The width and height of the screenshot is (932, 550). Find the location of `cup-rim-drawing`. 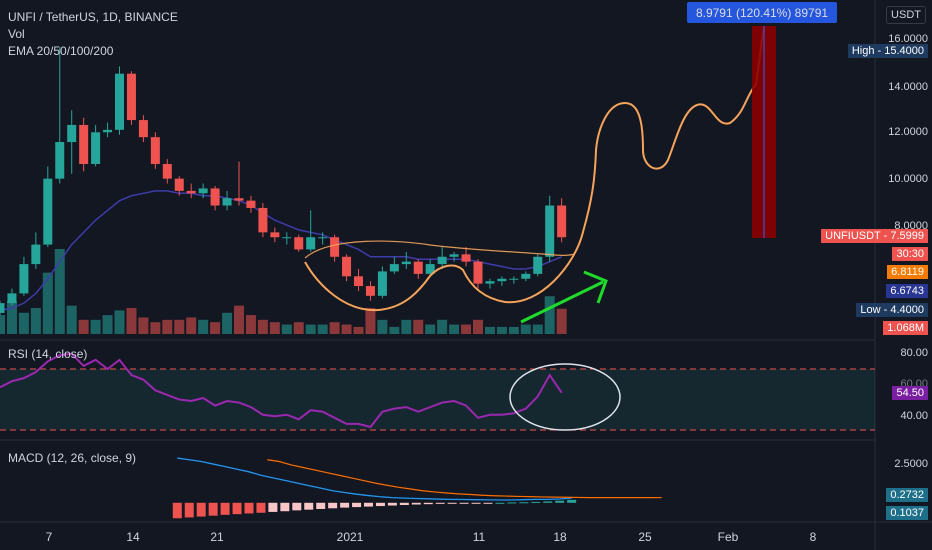

cup-rim-drawing is located at coordinates (440, 249).